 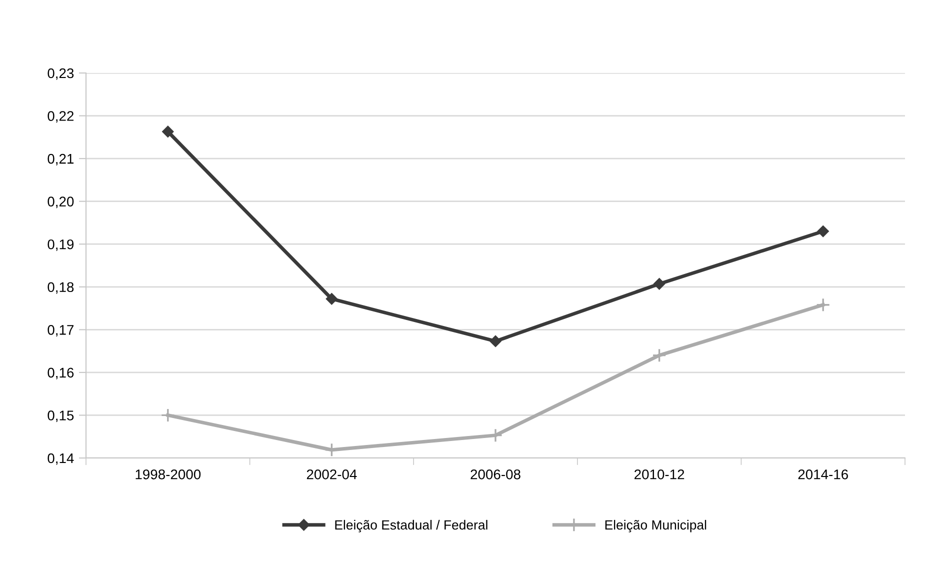 I want to click on y-tick-label: 0,23, so click(x=61, y=74).